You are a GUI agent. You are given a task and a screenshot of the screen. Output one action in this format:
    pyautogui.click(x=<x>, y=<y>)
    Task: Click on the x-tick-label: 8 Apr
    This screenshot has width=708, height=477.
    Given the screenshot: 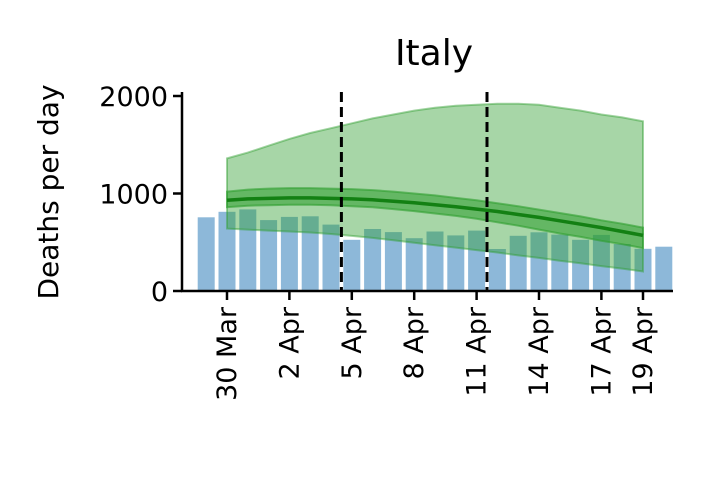 What is the action you would take?
    pyautogui.click(x=414, y=342)
    